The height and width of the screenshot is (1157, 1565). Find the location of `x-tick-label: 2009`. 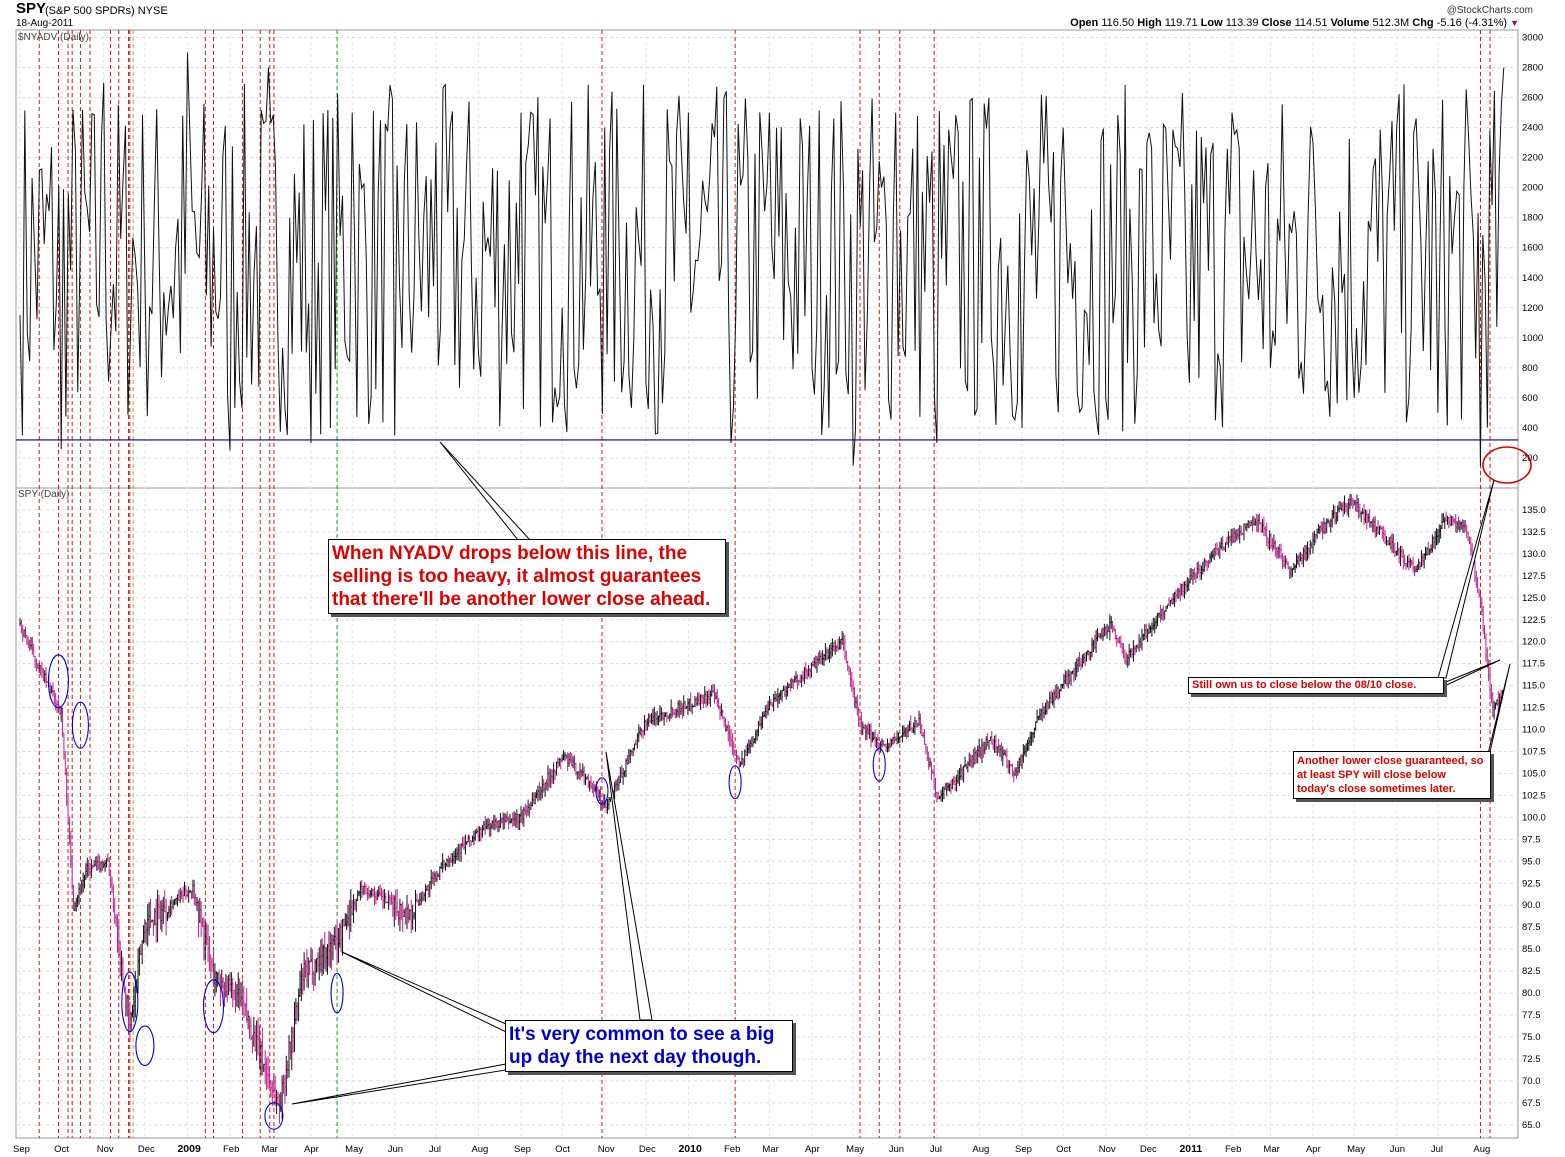

x-tick-label: 2009 is located at coordinates (189, 1149).